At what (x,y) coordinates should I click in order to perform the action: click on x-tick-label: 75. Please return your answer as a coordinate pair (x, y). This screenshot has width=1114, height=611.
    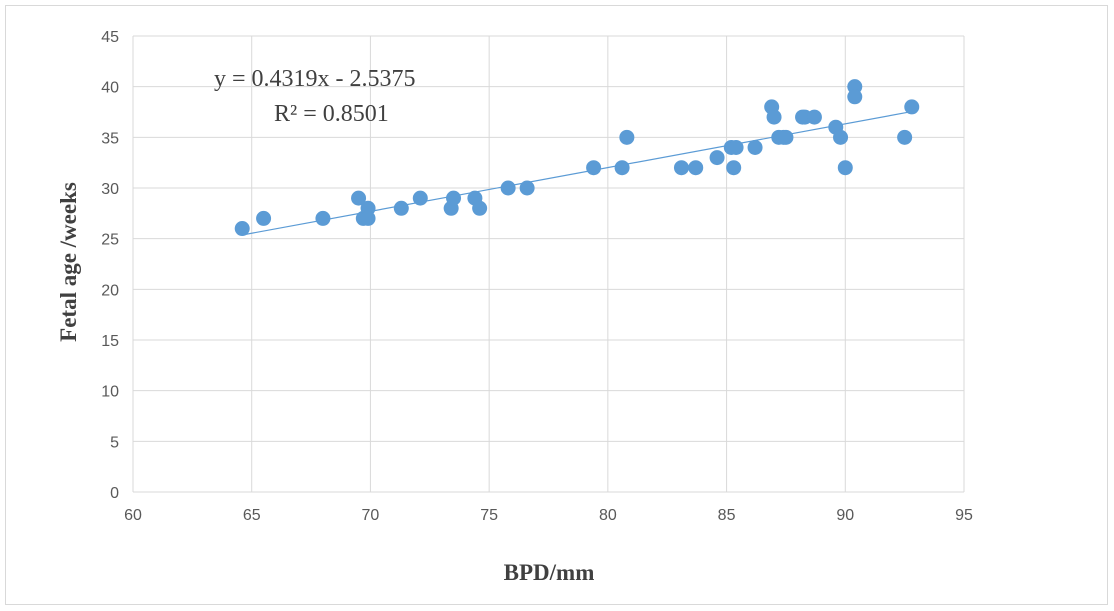
    Looking at the image, I should click on (489, 515).